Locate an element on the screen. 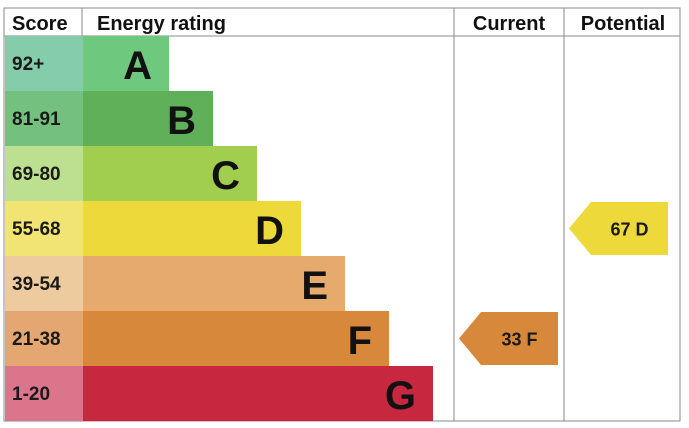  chart-headers: Score Energy rating Current Potential is located at coordinates (338, 24).